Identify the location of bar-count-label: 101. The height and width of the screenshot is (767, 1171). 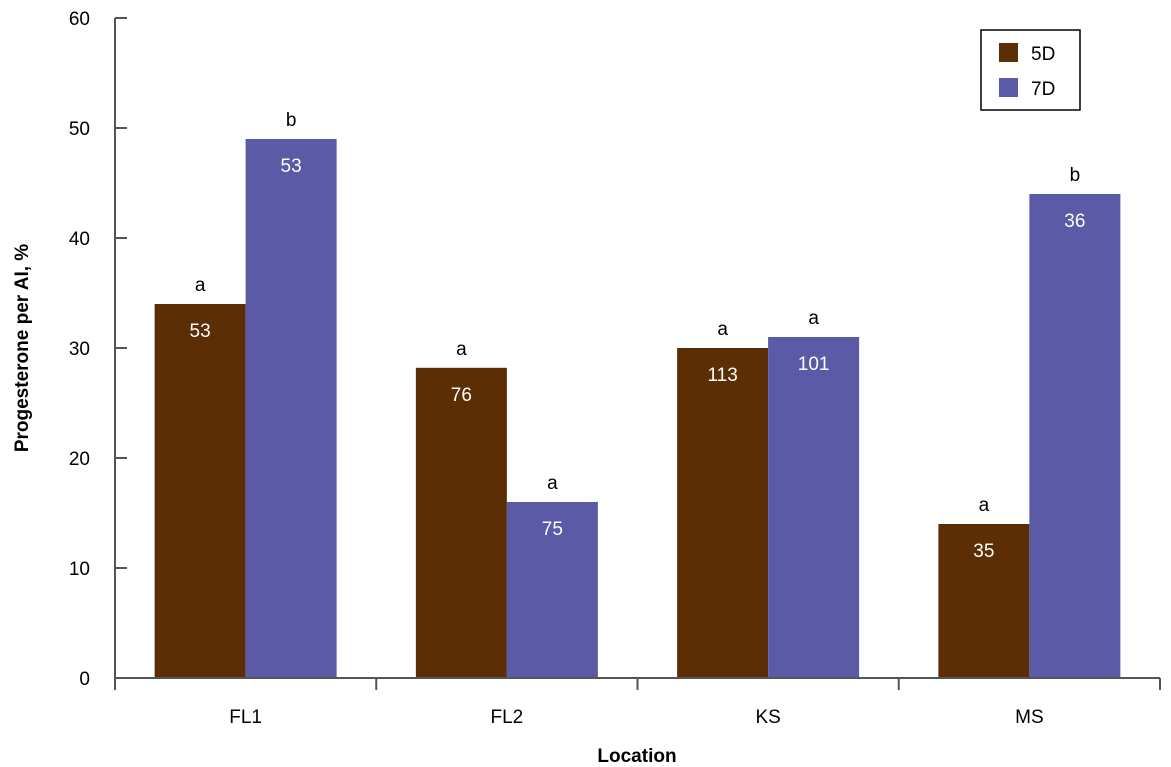
(814, 364).